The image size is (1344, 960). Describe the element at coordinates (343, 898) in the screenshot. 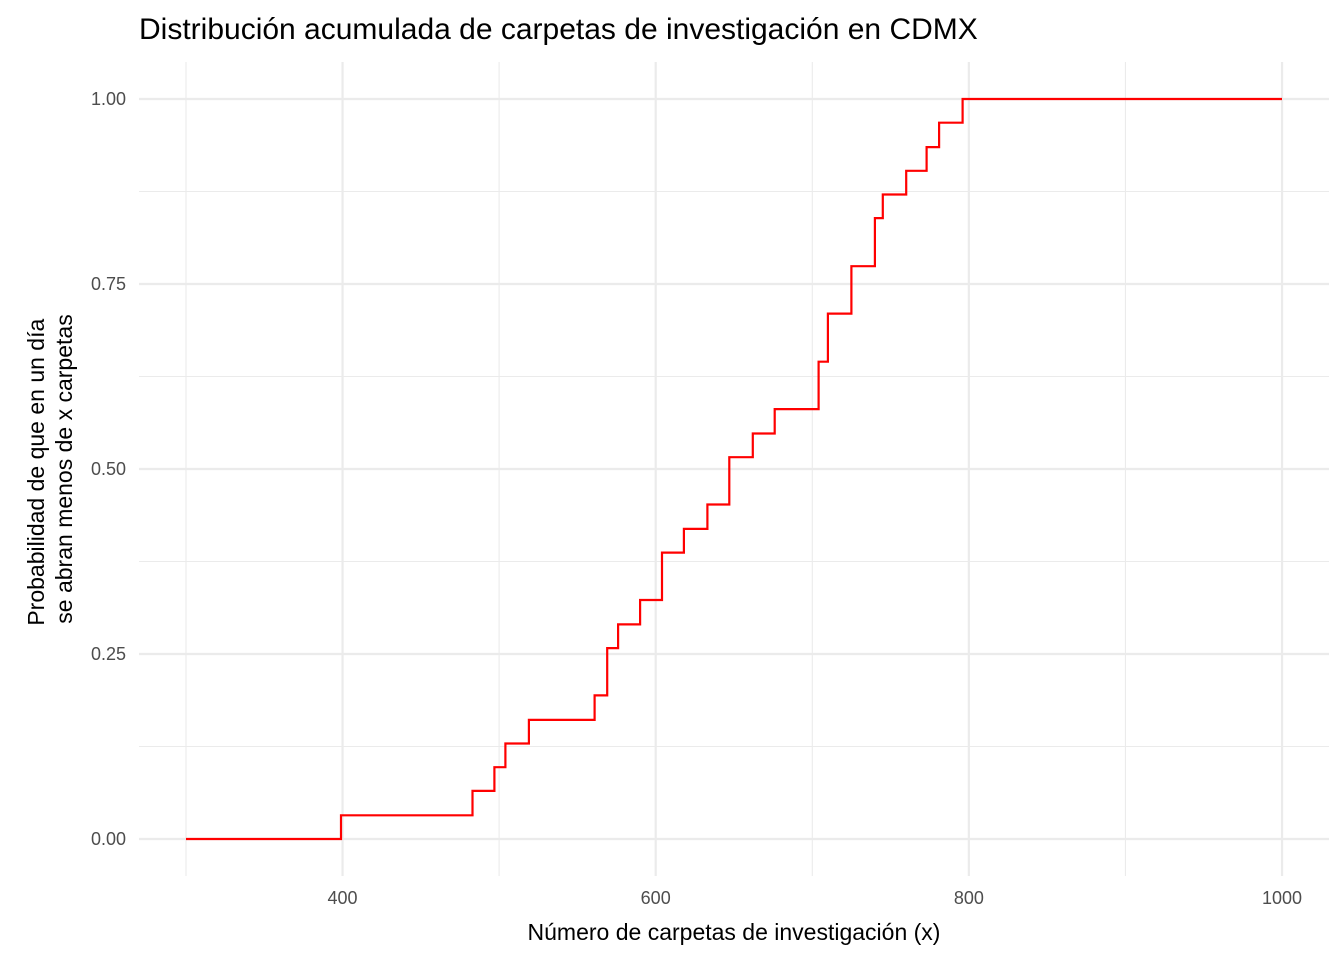

I see `x-tick-label: 400` at that location.